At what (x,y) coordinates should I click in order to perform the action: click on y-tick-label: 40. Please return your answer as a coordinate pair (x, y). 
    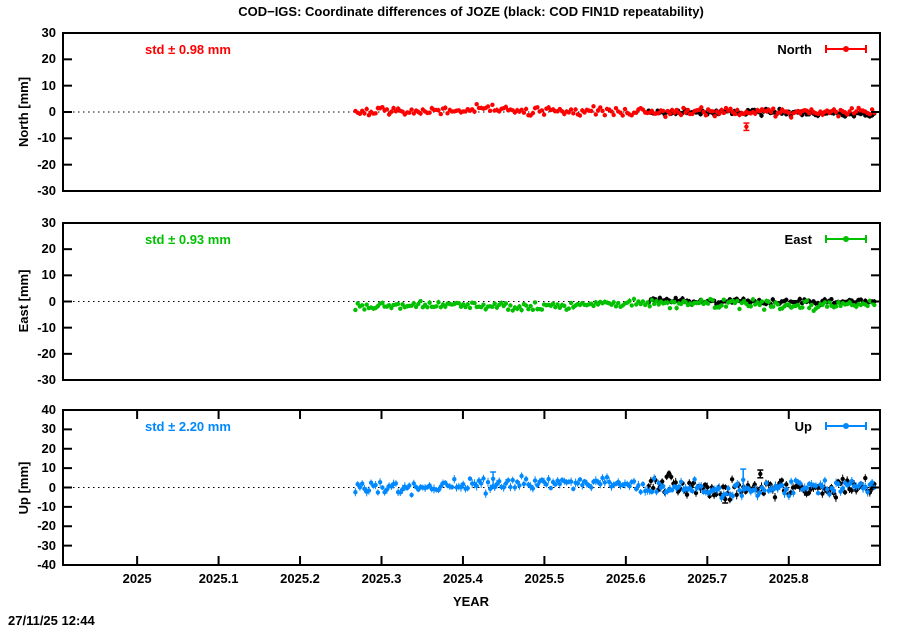
    Looking at the image, I should click on (48, 409).